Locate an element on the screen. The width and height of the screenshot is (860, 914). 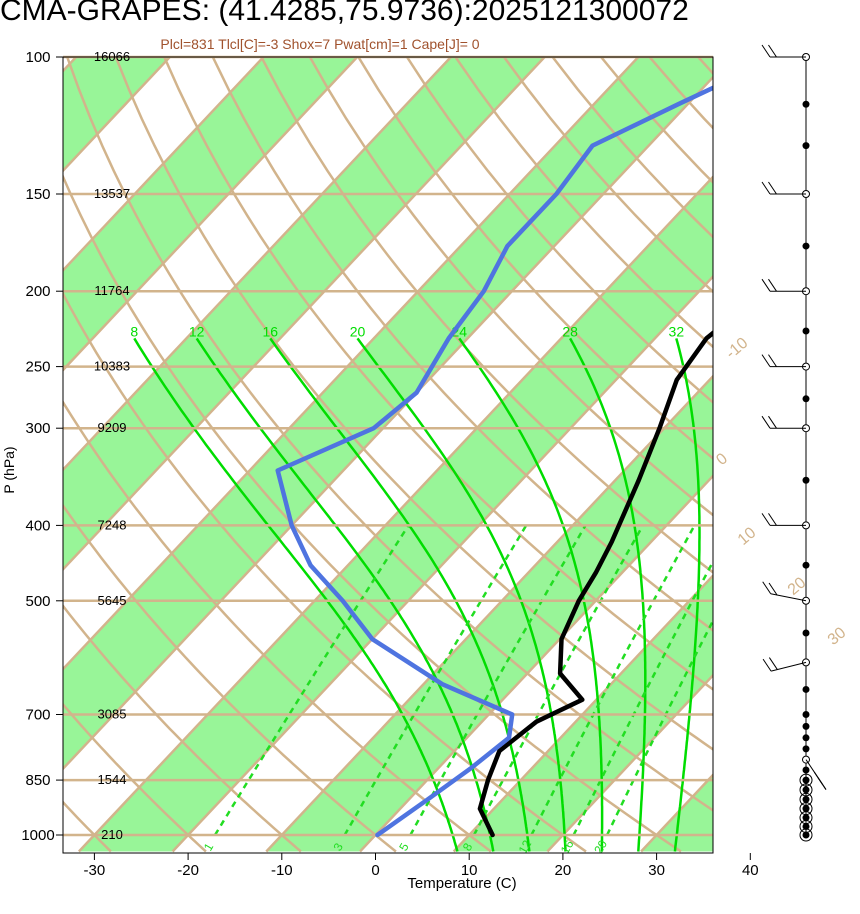
pressure-tick-label: 500 is located at coordinates (37, 601).